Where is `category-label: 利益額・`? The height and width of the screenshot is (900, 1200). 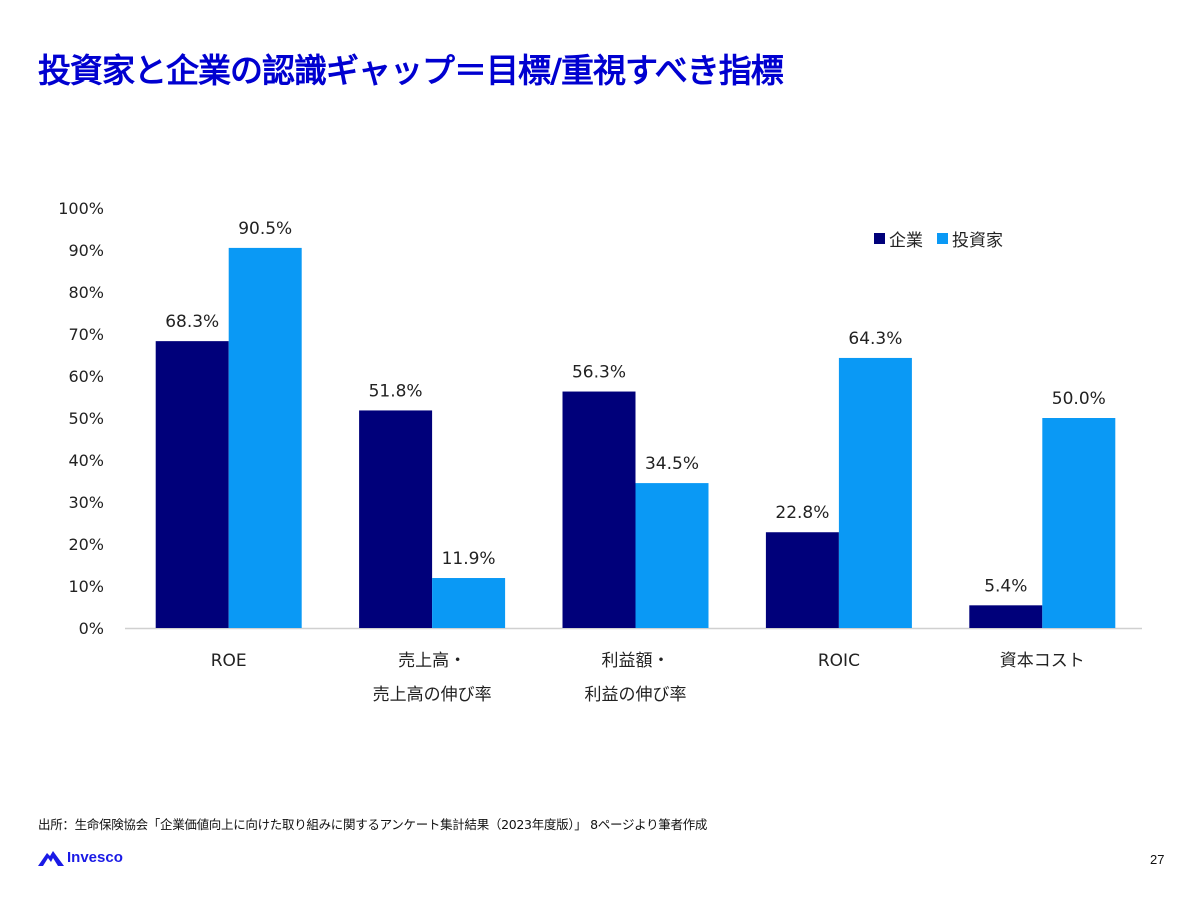 category-label: 利益額・ is located at coordinates (636, 661).